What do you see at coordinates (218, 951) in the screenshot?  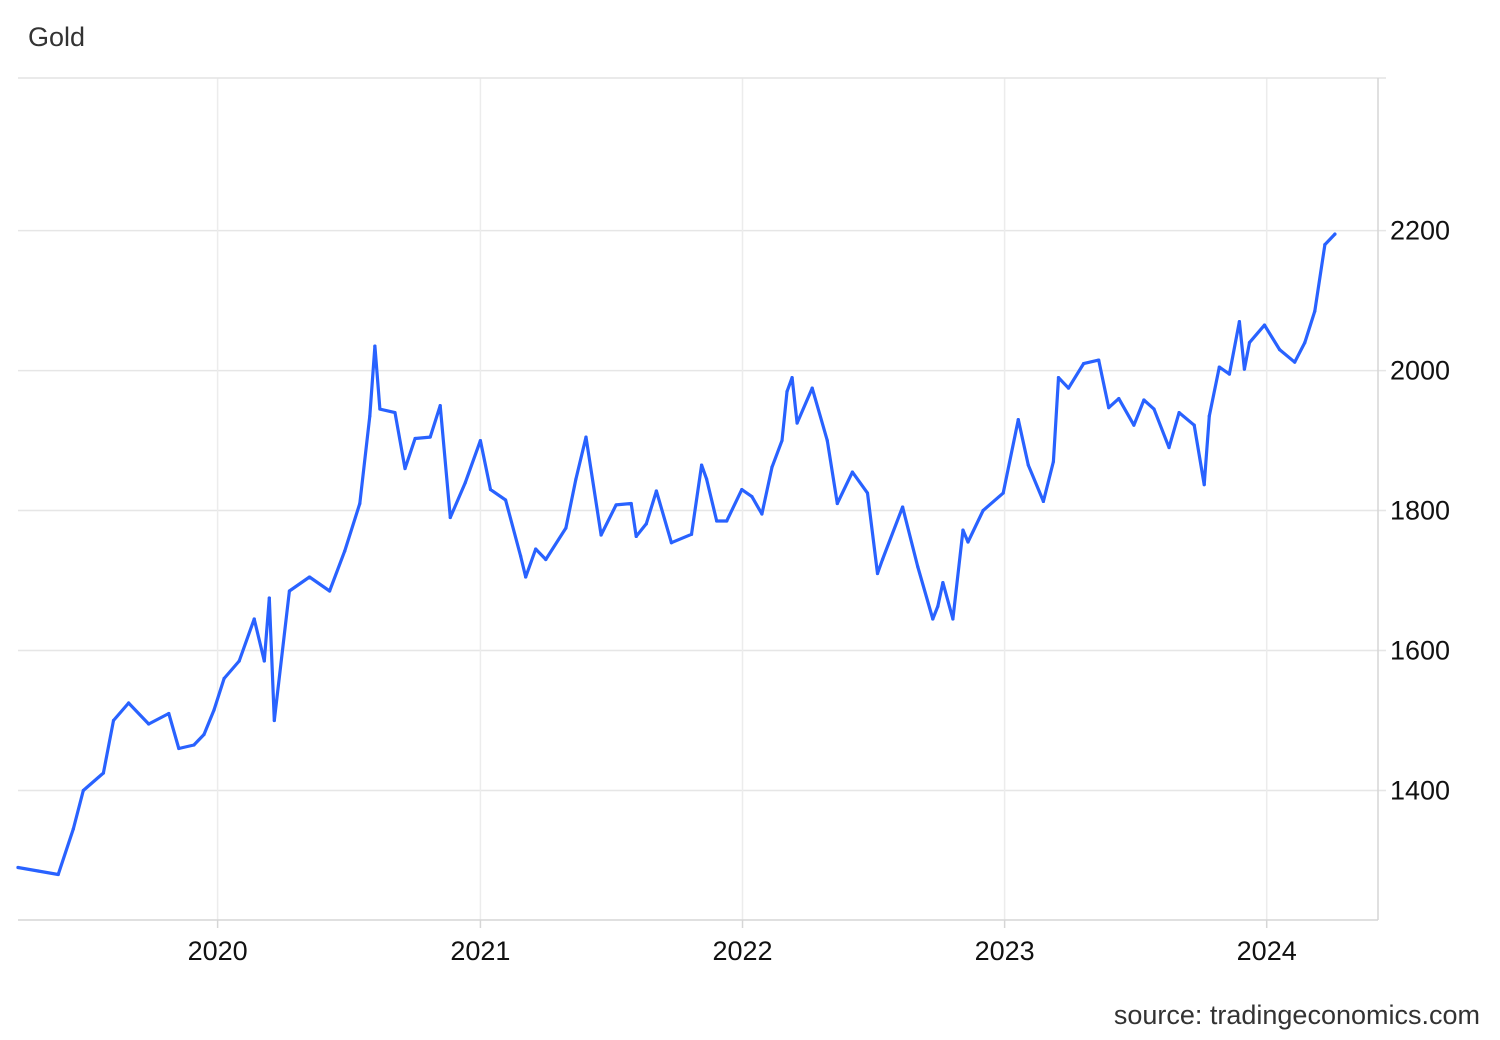 I see `x-tick-label: 2020` at bounding box center [218, 951].